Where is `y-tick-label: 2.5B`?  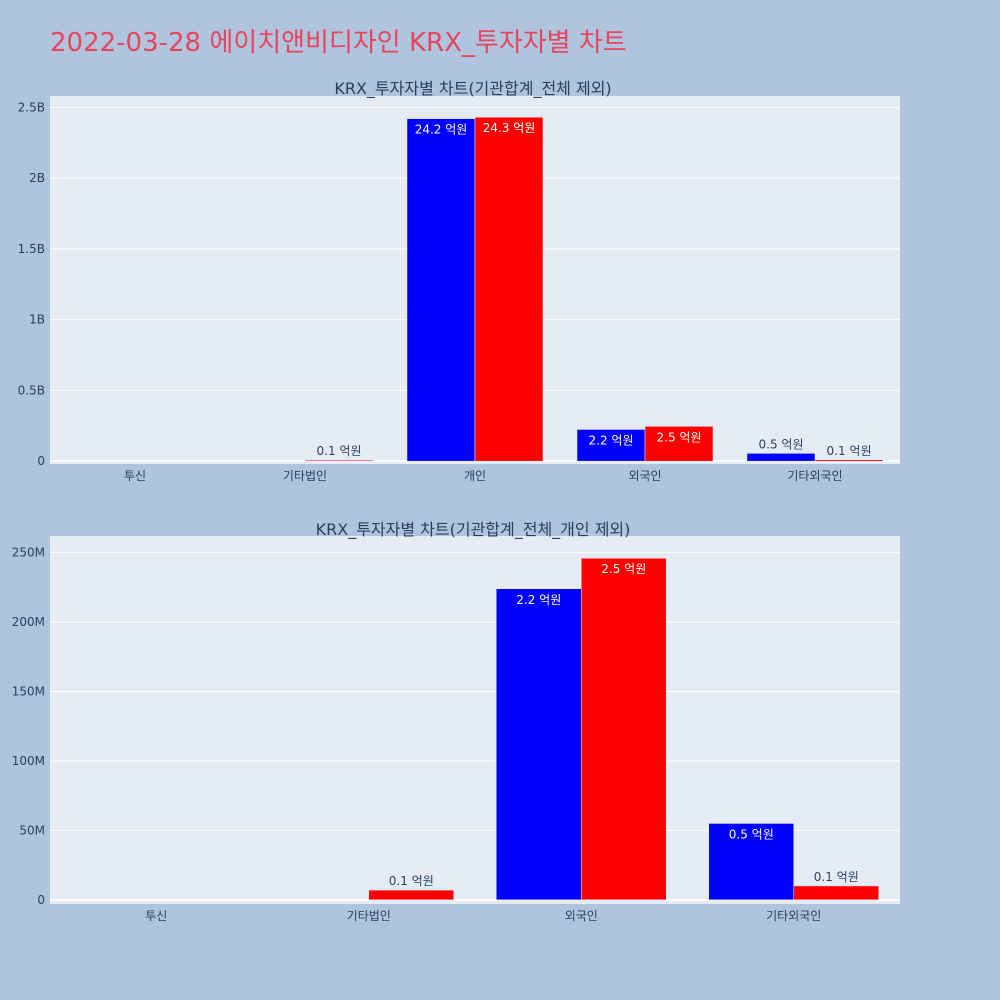 y-tick-label: 2.5B is located at coordinates (31, 107).